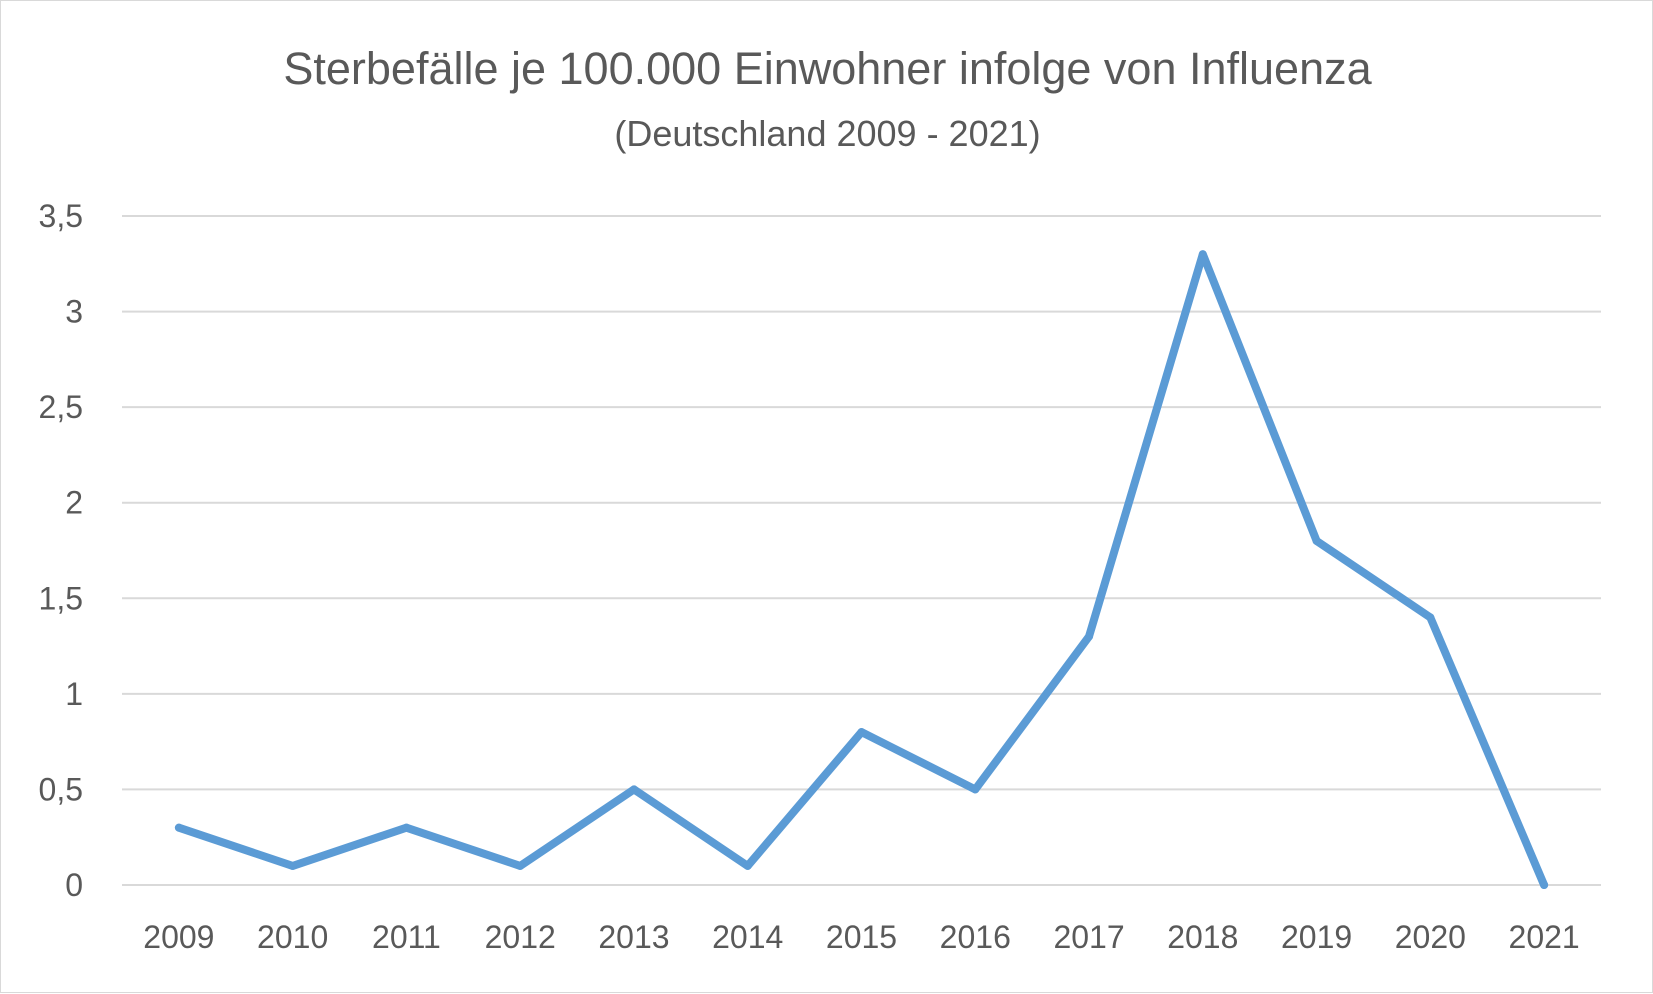  I want to click on x-tick-label: 2015, so click(861, 937).